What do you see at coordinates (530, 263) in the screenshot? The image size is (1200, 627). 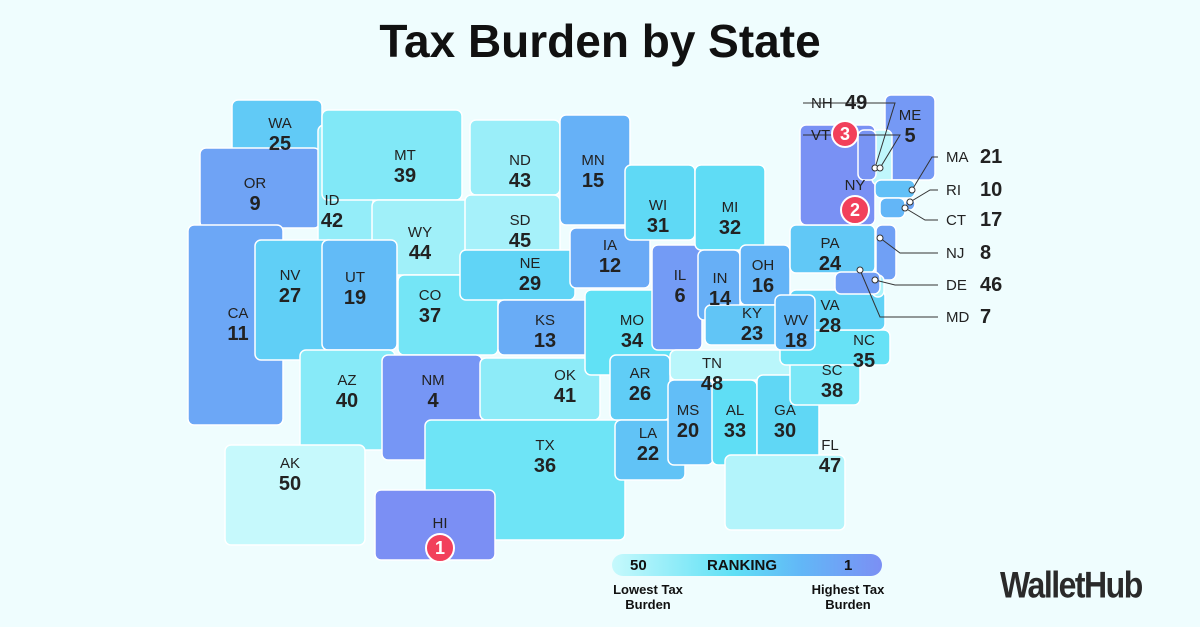 I see `state-abbr: NE` at bounding box center [530, 263].